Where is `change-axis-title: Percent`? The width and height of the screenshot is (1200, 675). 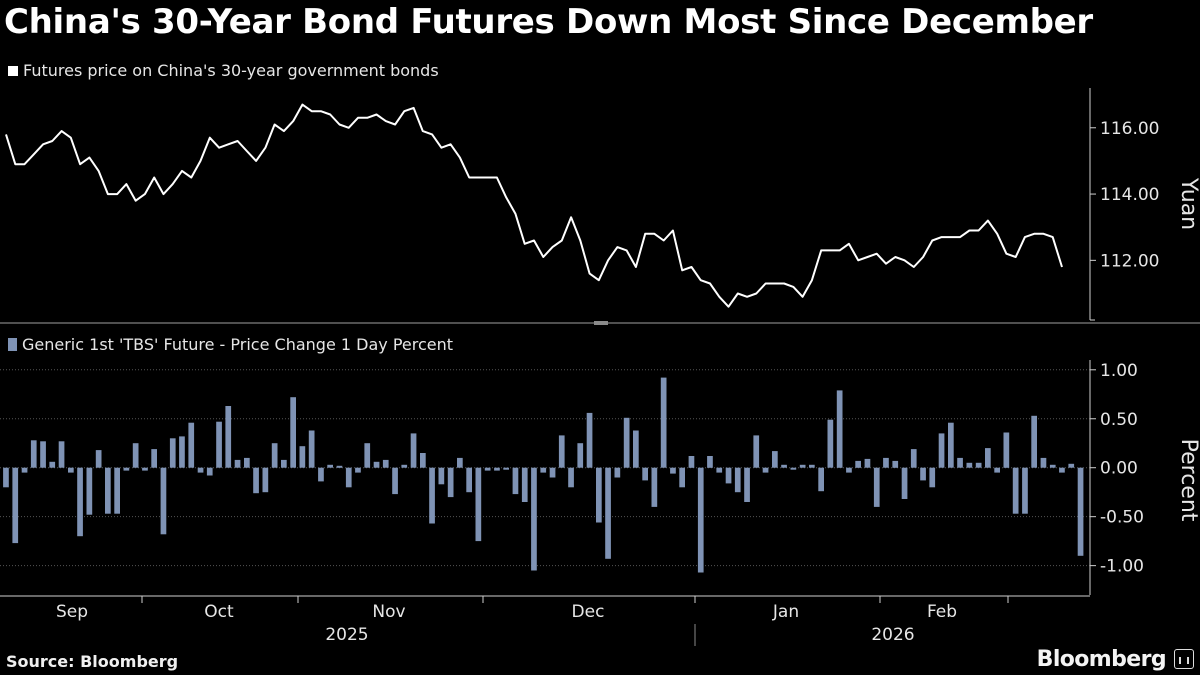
change-axis-title: Percent is located at coordinates (1188, 480).